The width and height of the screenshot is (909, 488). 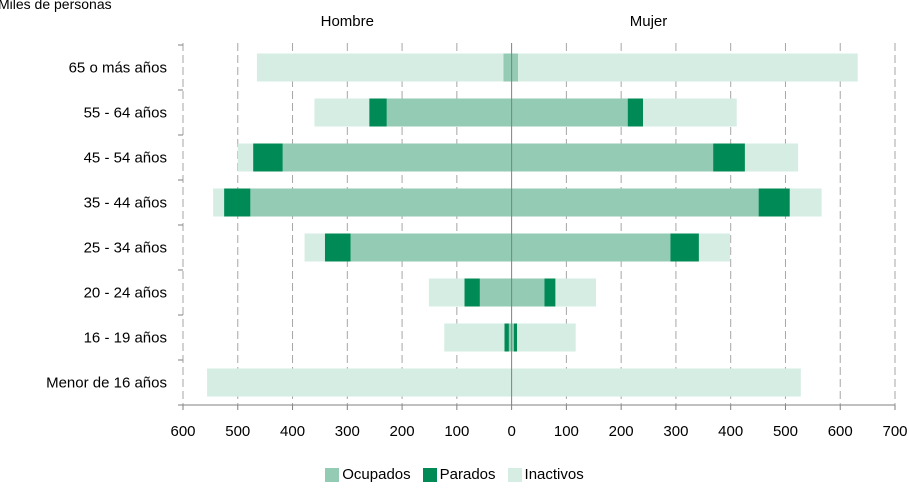 What do you see at coordinates (429, 474) in the screenshot?
I see `legend-swatch-parados` at bounding box center [429, 474].